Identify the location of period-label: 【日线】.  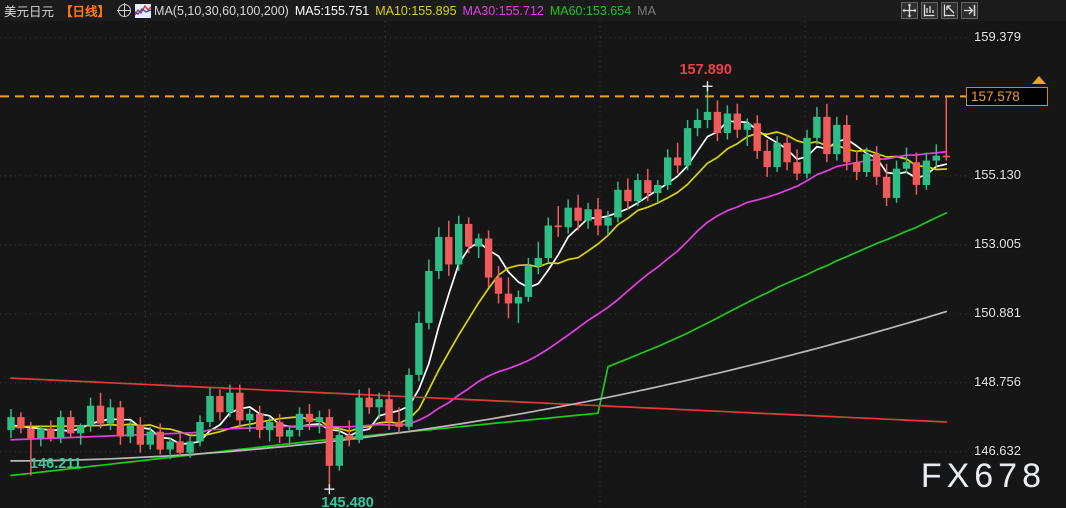
(85, 12).